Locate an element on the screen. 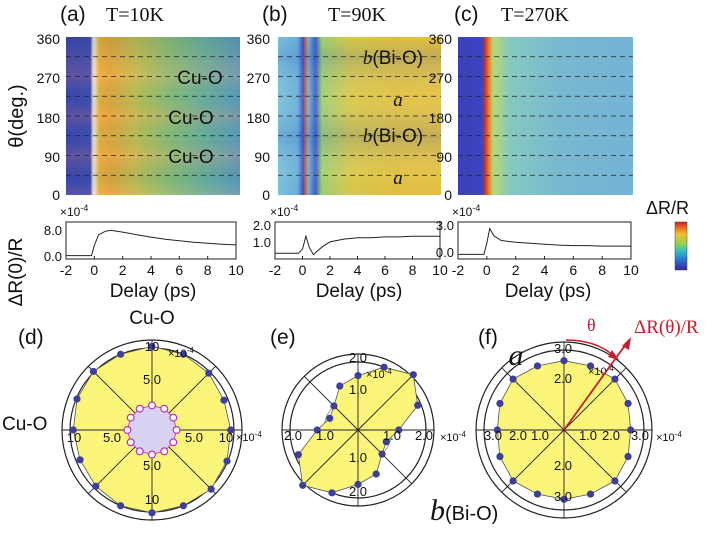 The image size is (708, 544). colorbar is located at coordinates (681, 246).